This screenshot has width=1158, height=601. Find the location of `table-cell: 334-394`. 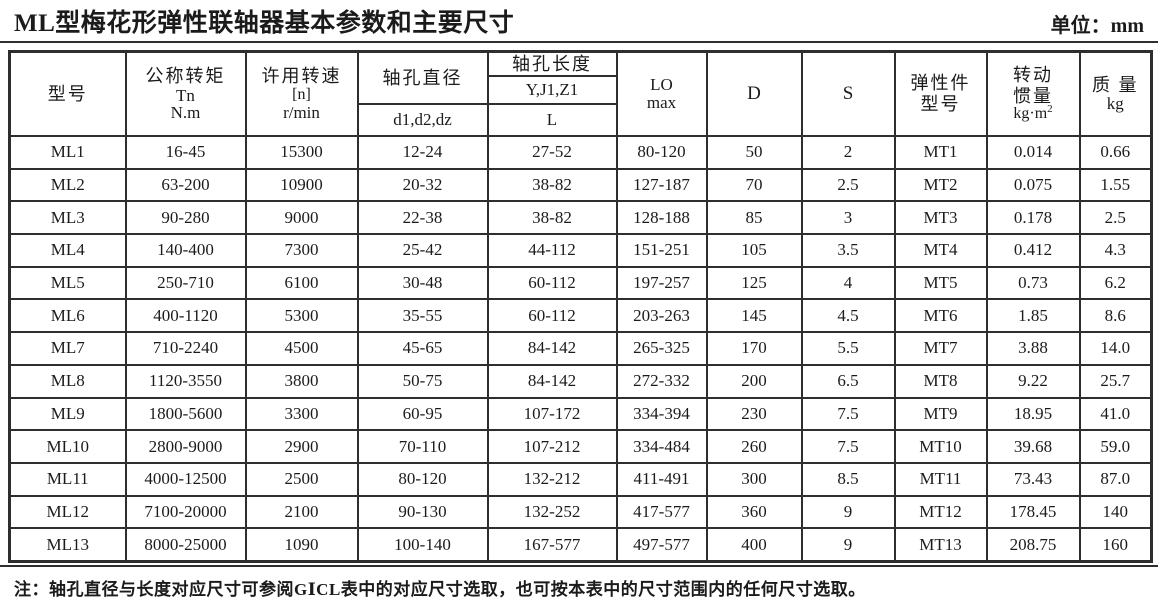

table-cell: 334-394 is located at coordinates (661, 414).